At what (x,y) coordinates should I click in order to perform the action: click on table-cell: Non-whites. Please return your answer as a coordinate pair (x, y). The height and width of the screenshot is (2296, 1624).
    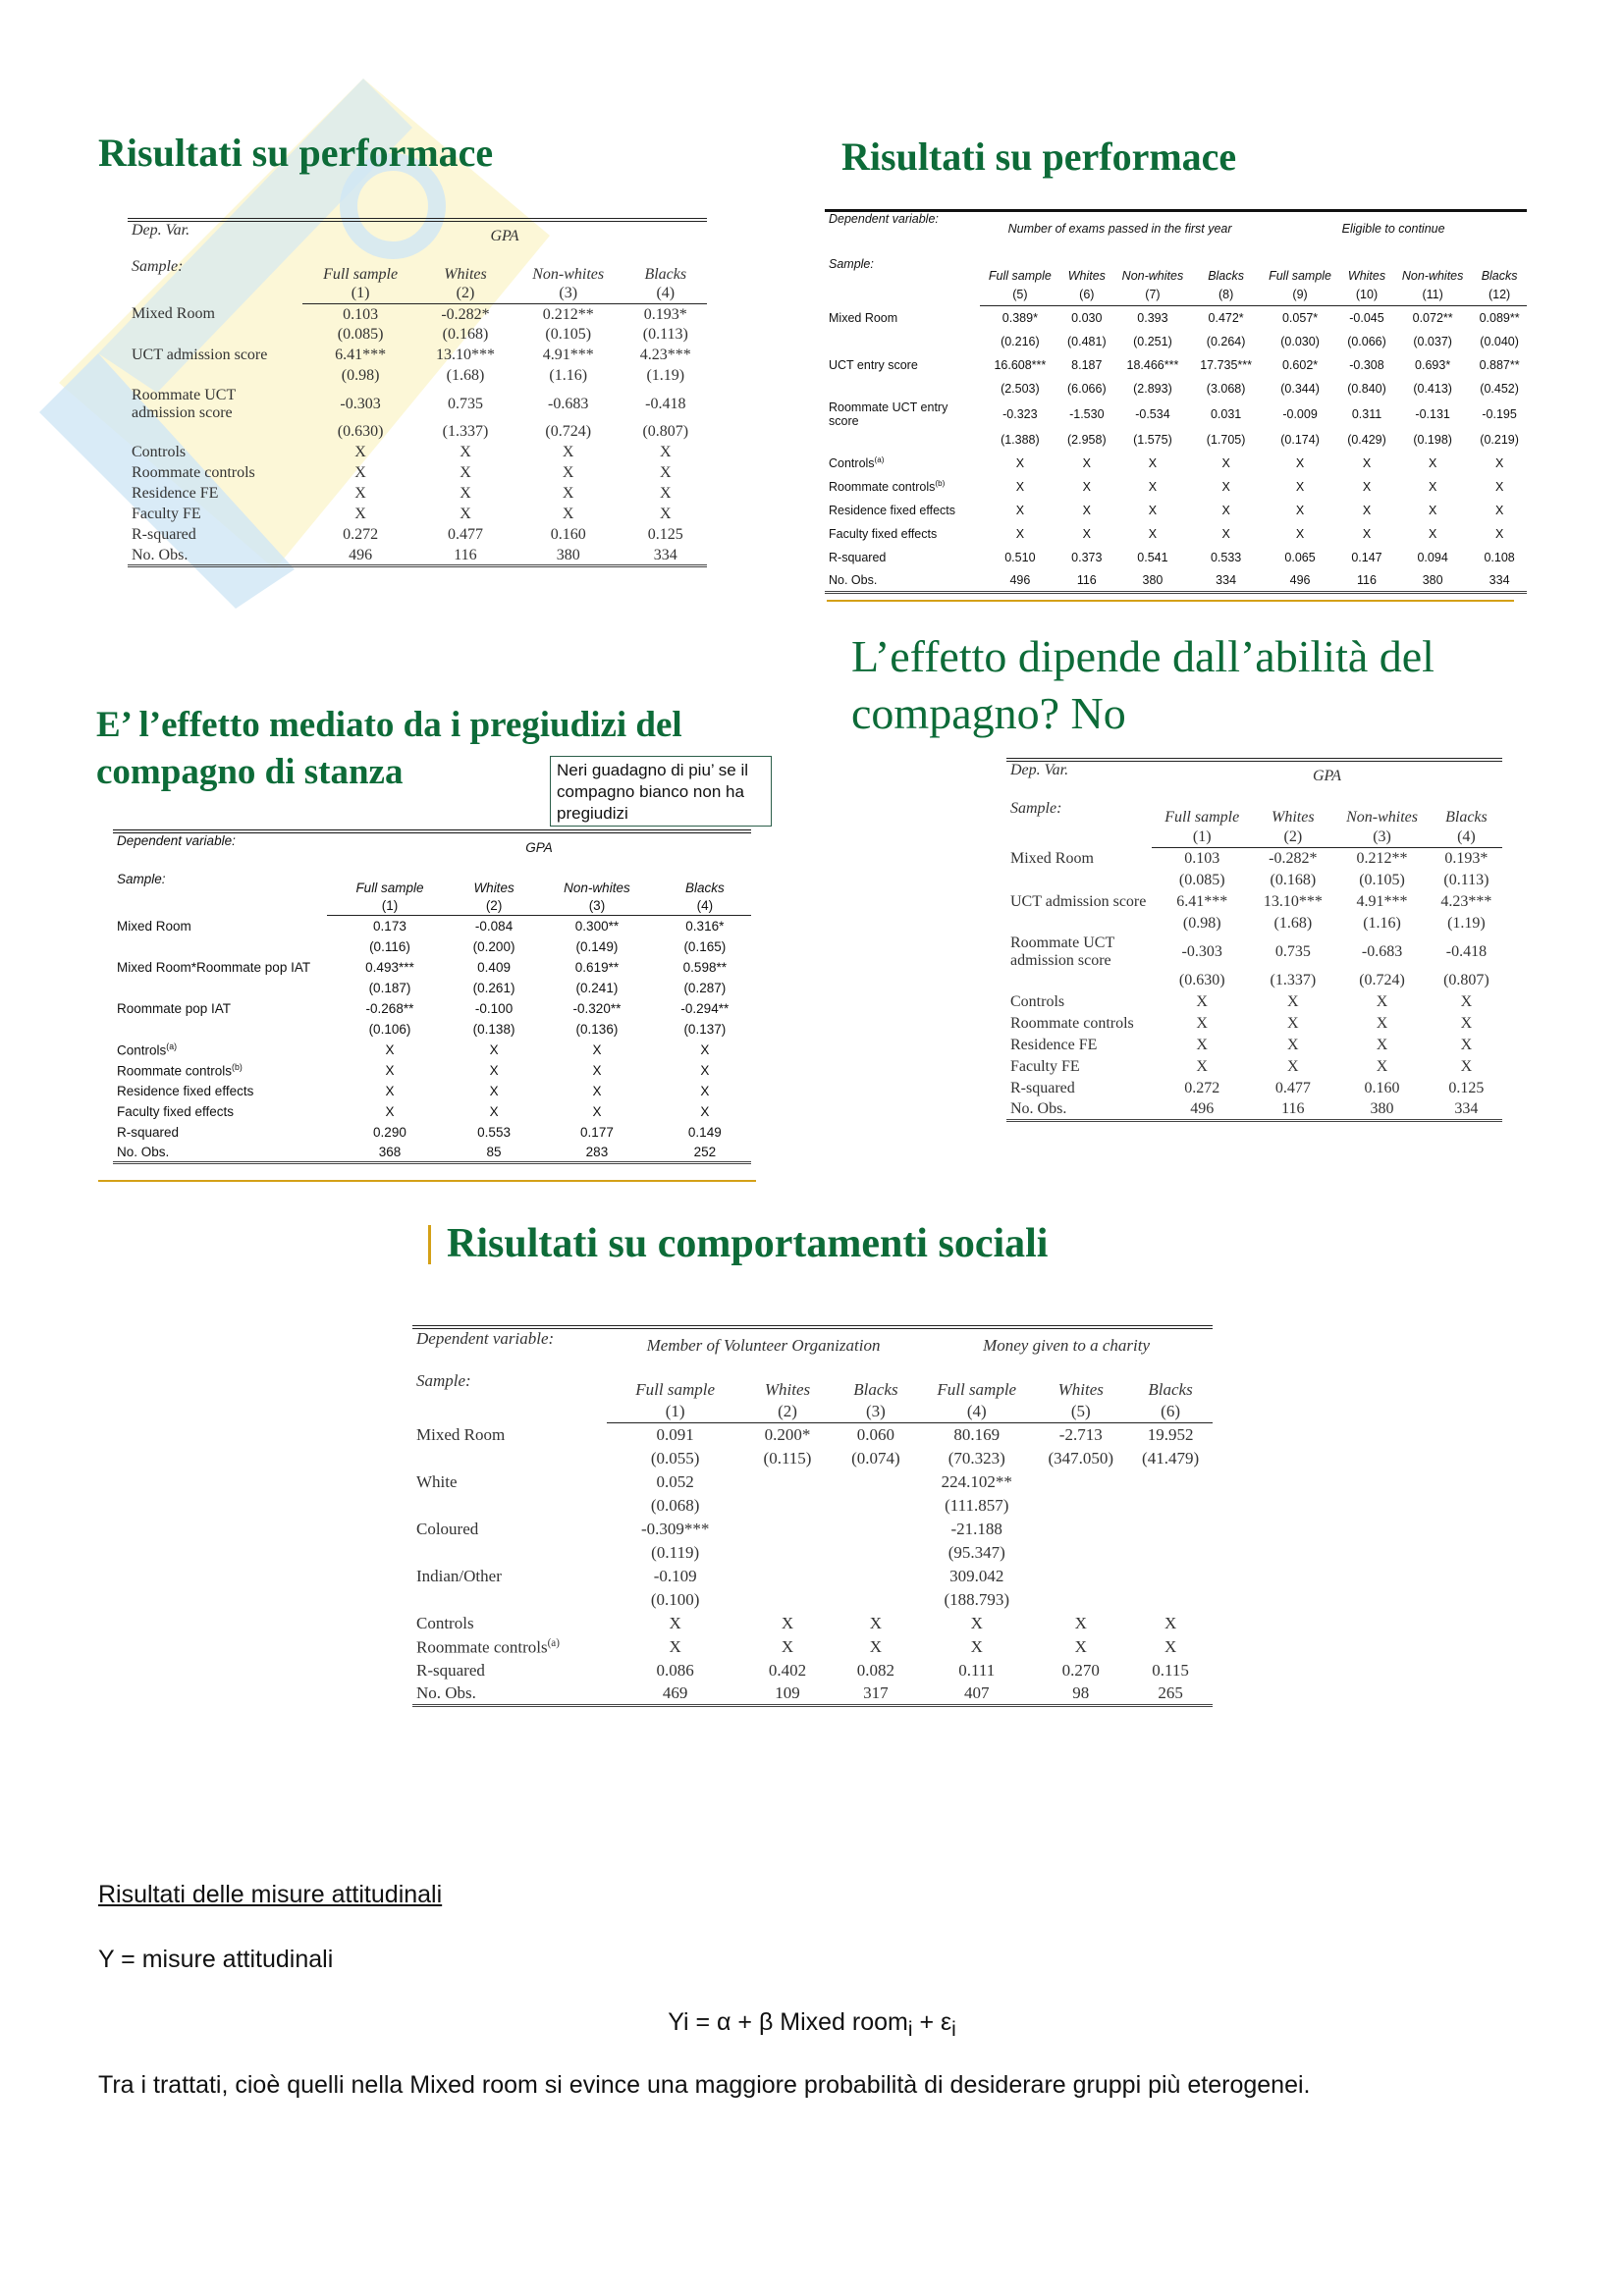
    Looking at the image, I should click on (1432, 275).